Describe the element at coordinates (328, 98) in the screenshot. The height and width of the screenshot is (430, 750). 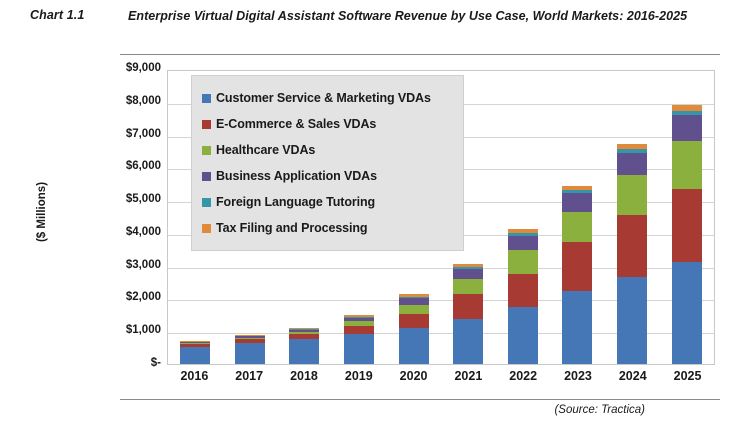
I see `legend-item: Customer Service & Marketing VDAs` at that location.